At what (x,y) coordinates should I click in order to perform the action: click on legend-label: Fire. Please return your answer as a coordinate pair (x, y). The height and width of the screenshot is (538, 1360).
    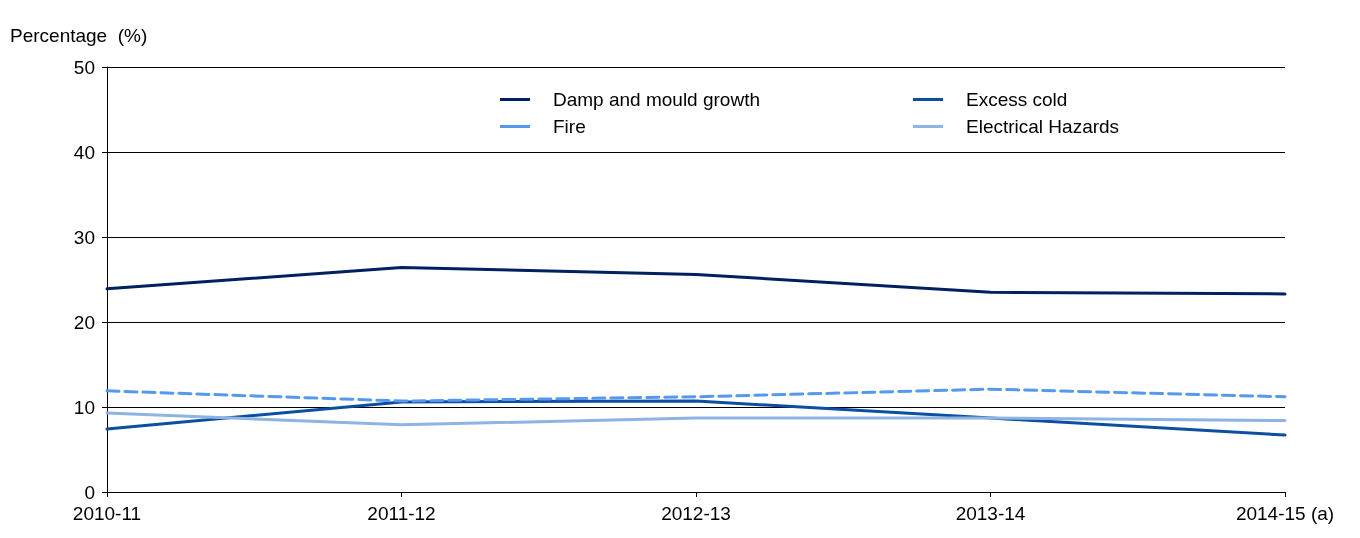
    Looking at the image, I should click on (569, 126).